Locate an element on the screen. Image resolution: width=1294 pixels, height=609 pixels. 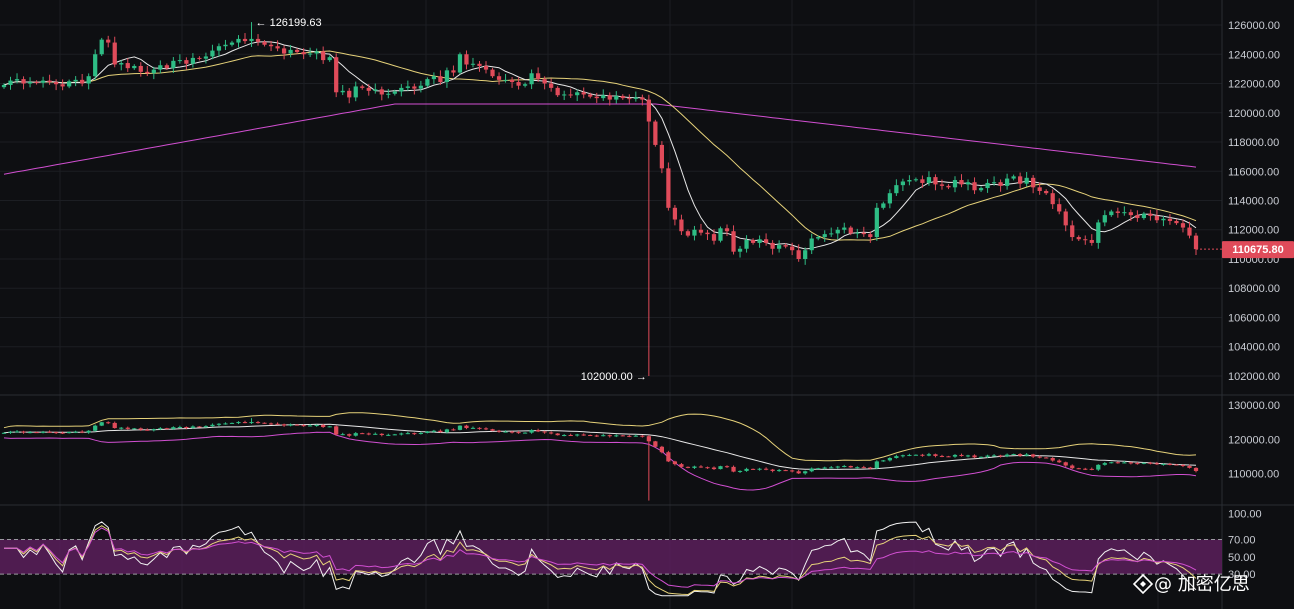
price-tick-label: 106000.00 is located at coordinates (1254, 318).